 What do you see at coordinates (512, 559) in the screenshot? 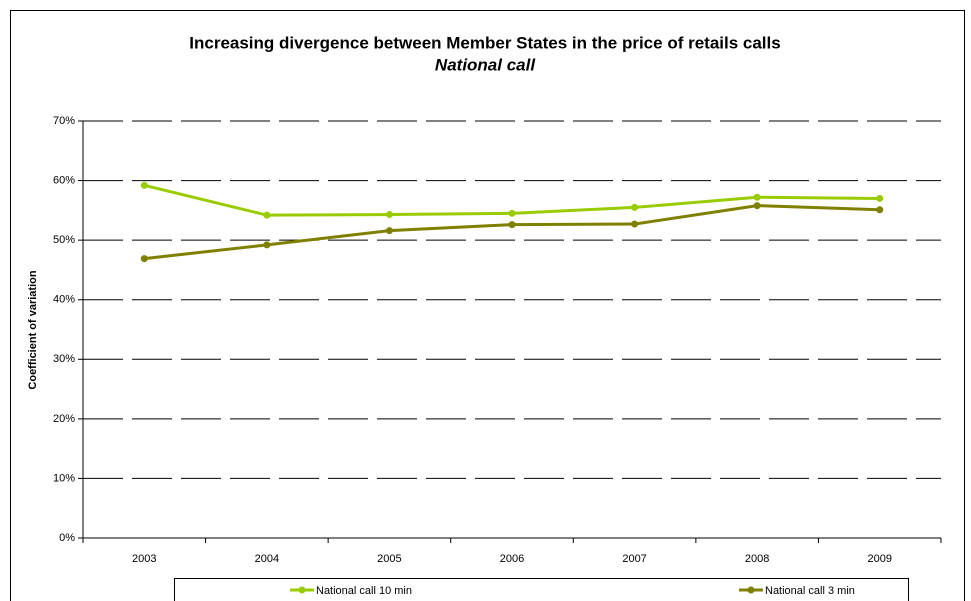
I see `x-tick-label: 2006` at bounding box center [512, 559].